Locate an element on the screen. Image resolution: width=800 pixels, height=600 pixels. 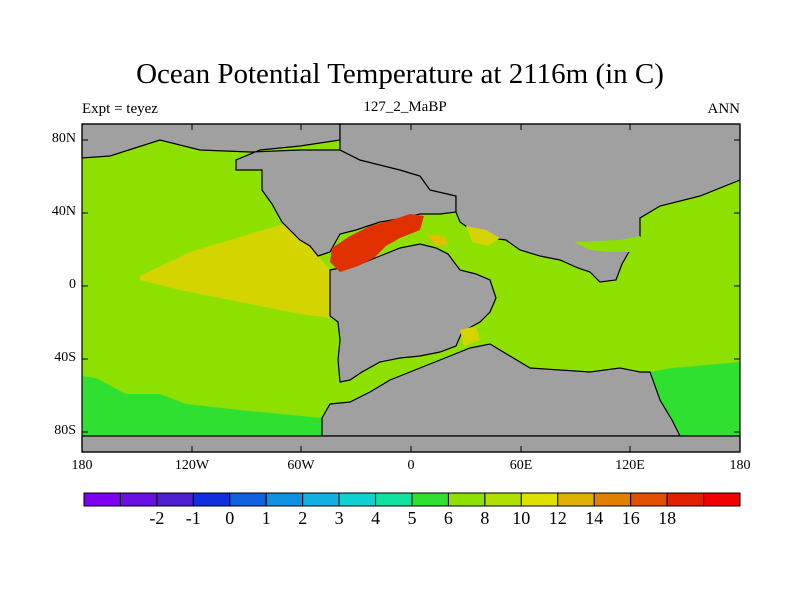
colorbar-label: 6 is located at coordinates (448, 518).